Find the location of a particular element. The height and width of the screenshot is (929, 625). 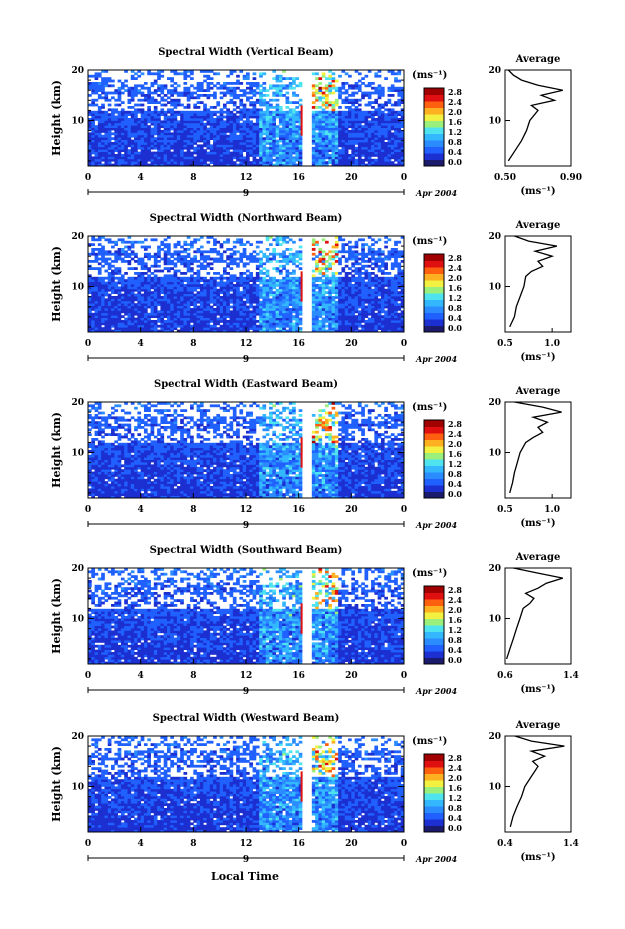

y-axis-label: Height (km) is located at coordinates (56, 616).